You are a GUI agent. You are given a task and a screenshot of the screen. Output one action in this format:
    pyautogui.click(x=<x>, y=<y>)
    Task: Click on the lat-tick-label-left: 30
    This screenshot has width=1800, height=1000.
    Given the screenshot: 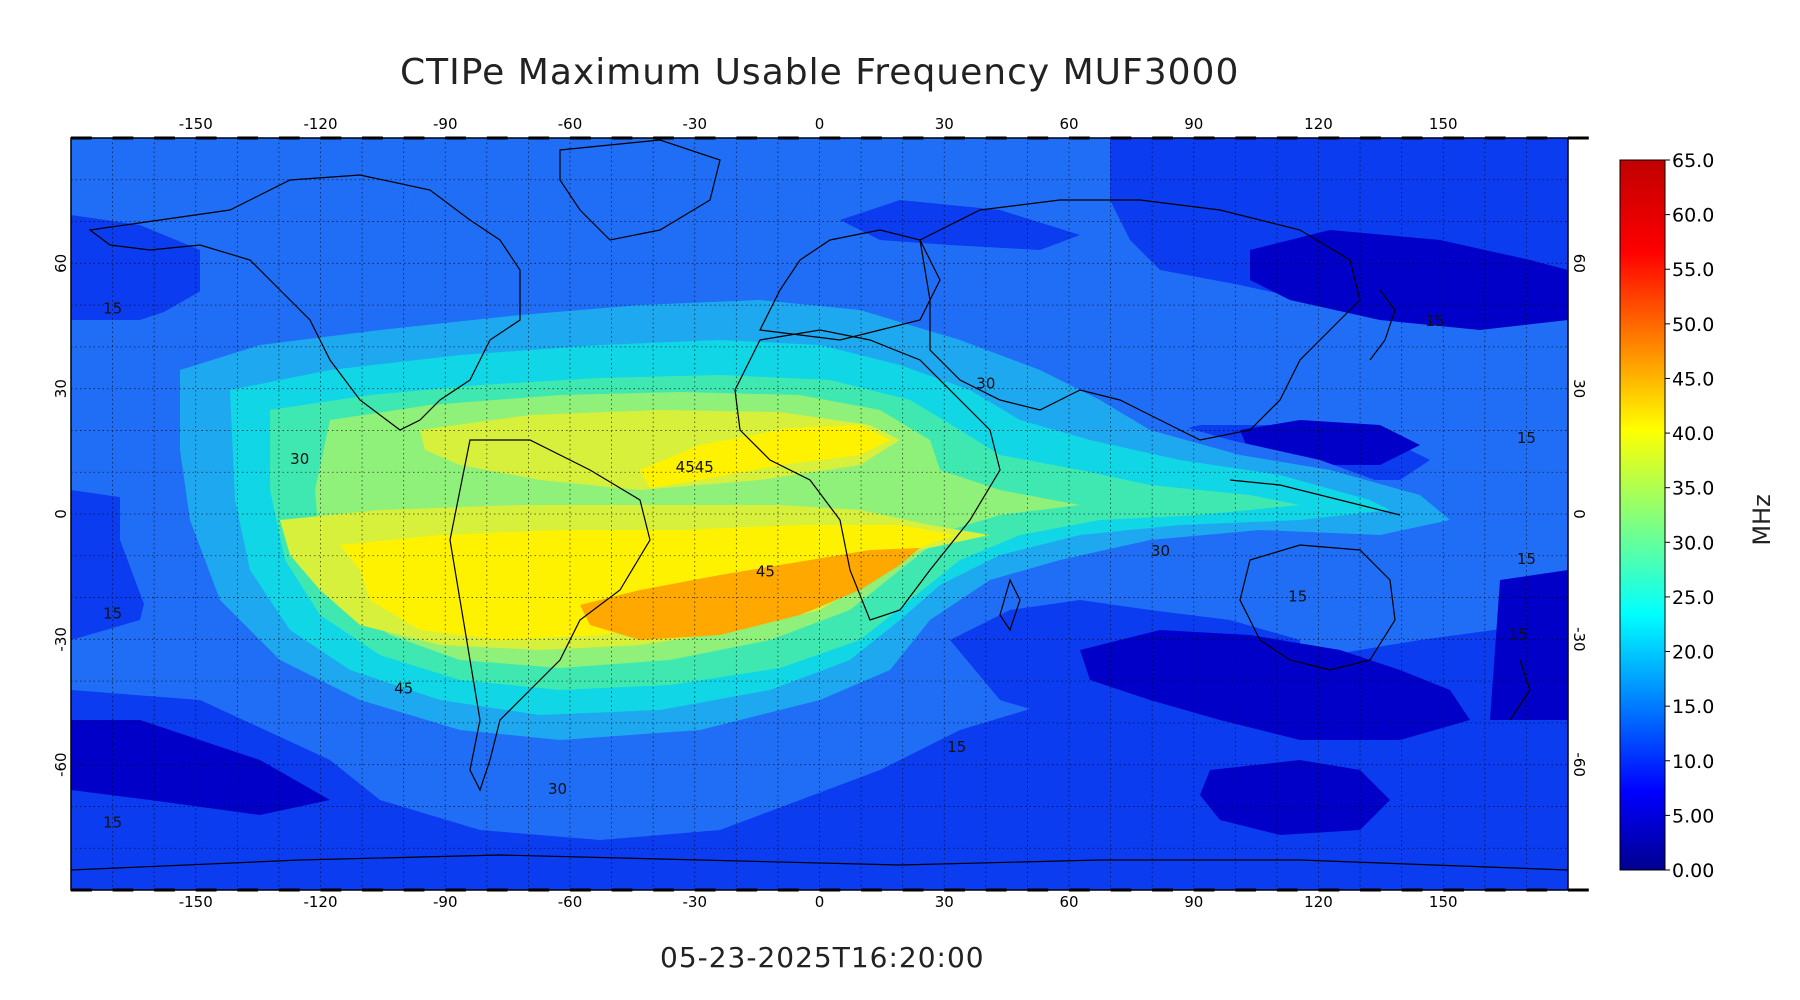 What is the action you would take?
    pyautogui.click(x=61, y=388)
    